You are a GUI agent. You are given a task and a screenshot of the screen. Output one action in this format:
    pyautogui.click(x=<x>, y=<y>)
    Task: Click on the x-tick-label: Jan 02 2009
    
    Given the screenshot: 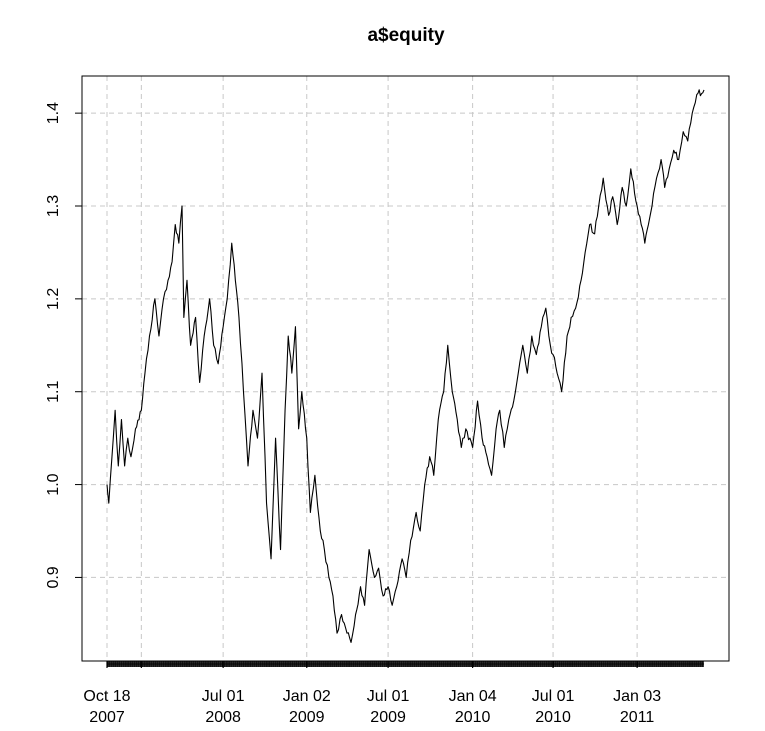 What is the action you would take?
    pyautogui.click(x=307, y=707)
    